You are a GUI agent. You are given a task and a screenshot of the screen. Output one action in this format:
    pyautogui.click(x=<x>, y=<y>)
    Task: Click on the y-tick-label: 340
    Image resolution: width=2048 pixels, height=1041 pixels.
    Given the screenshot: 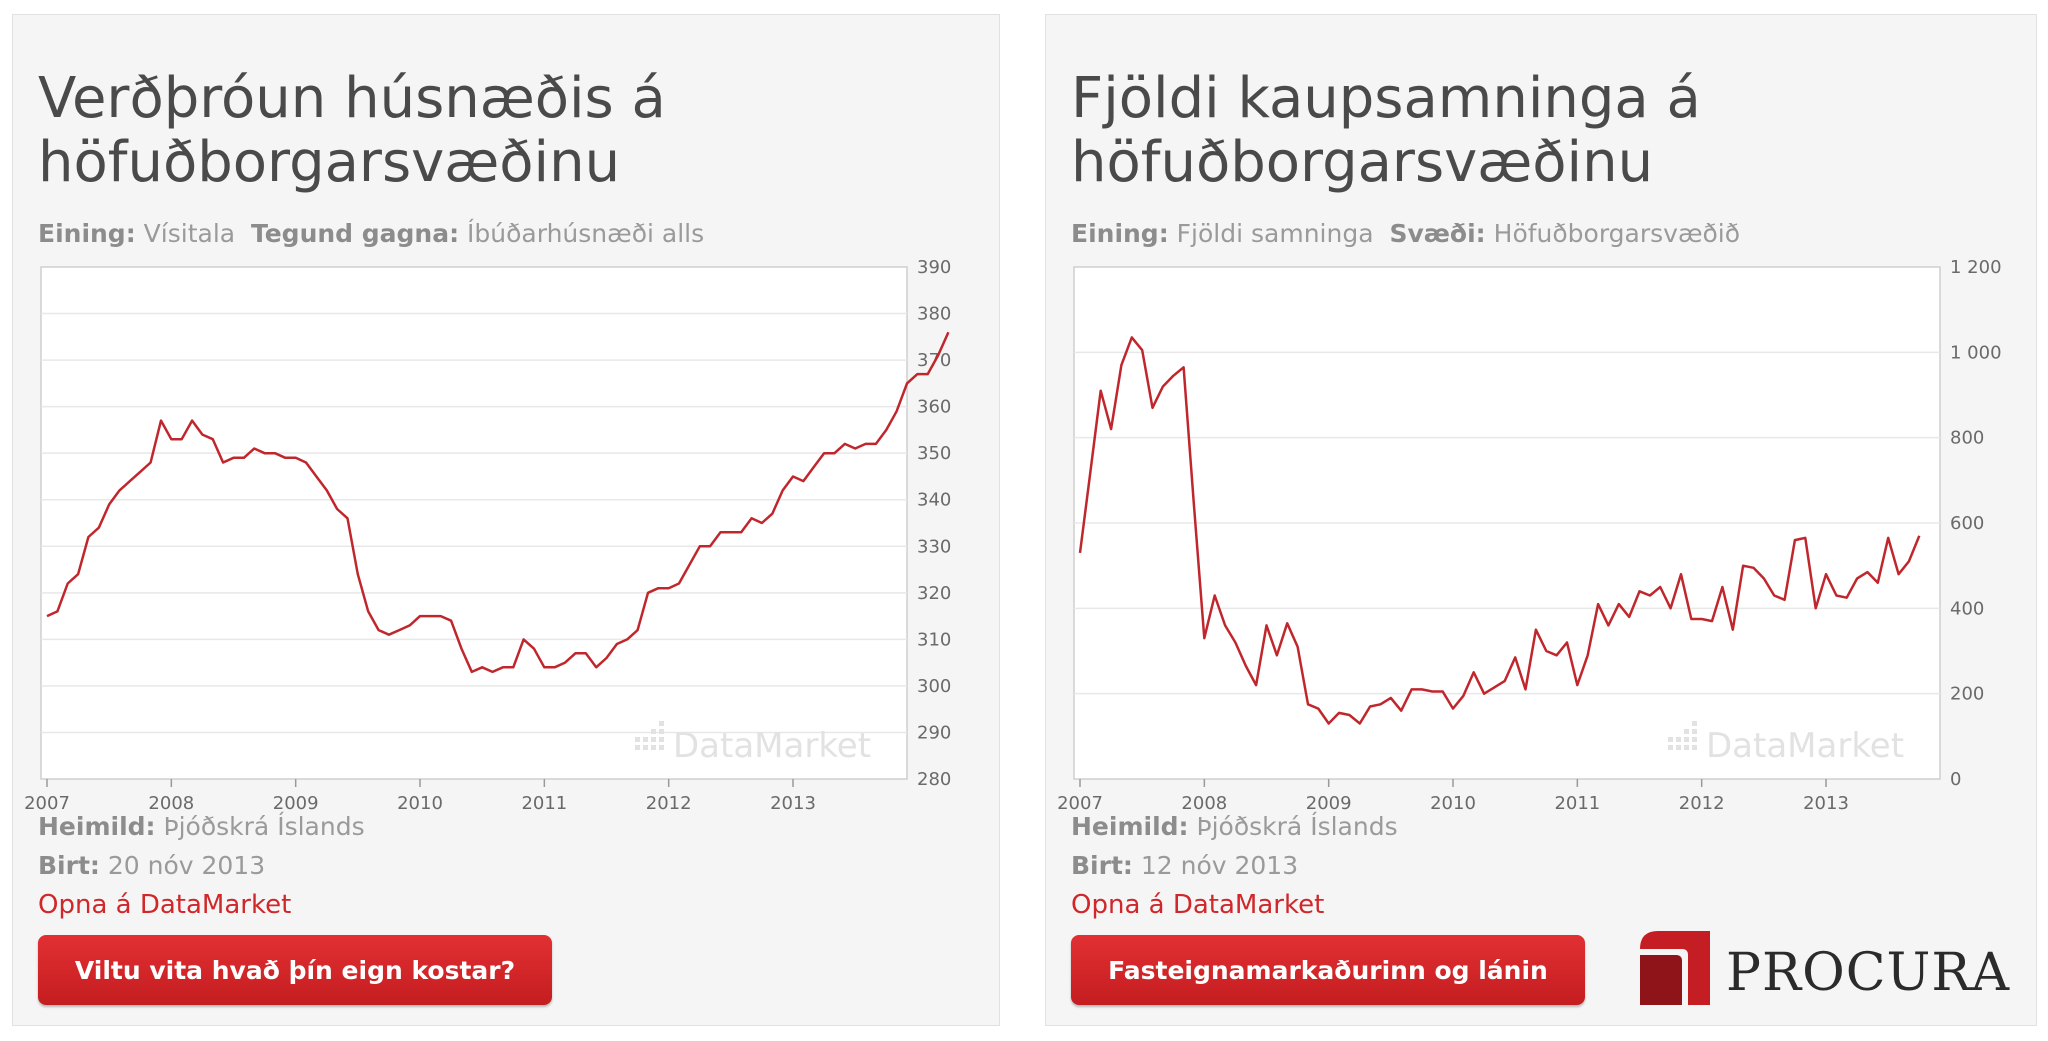 What is the action you would take?
    pyautogui.click(x=934, y=500)
    